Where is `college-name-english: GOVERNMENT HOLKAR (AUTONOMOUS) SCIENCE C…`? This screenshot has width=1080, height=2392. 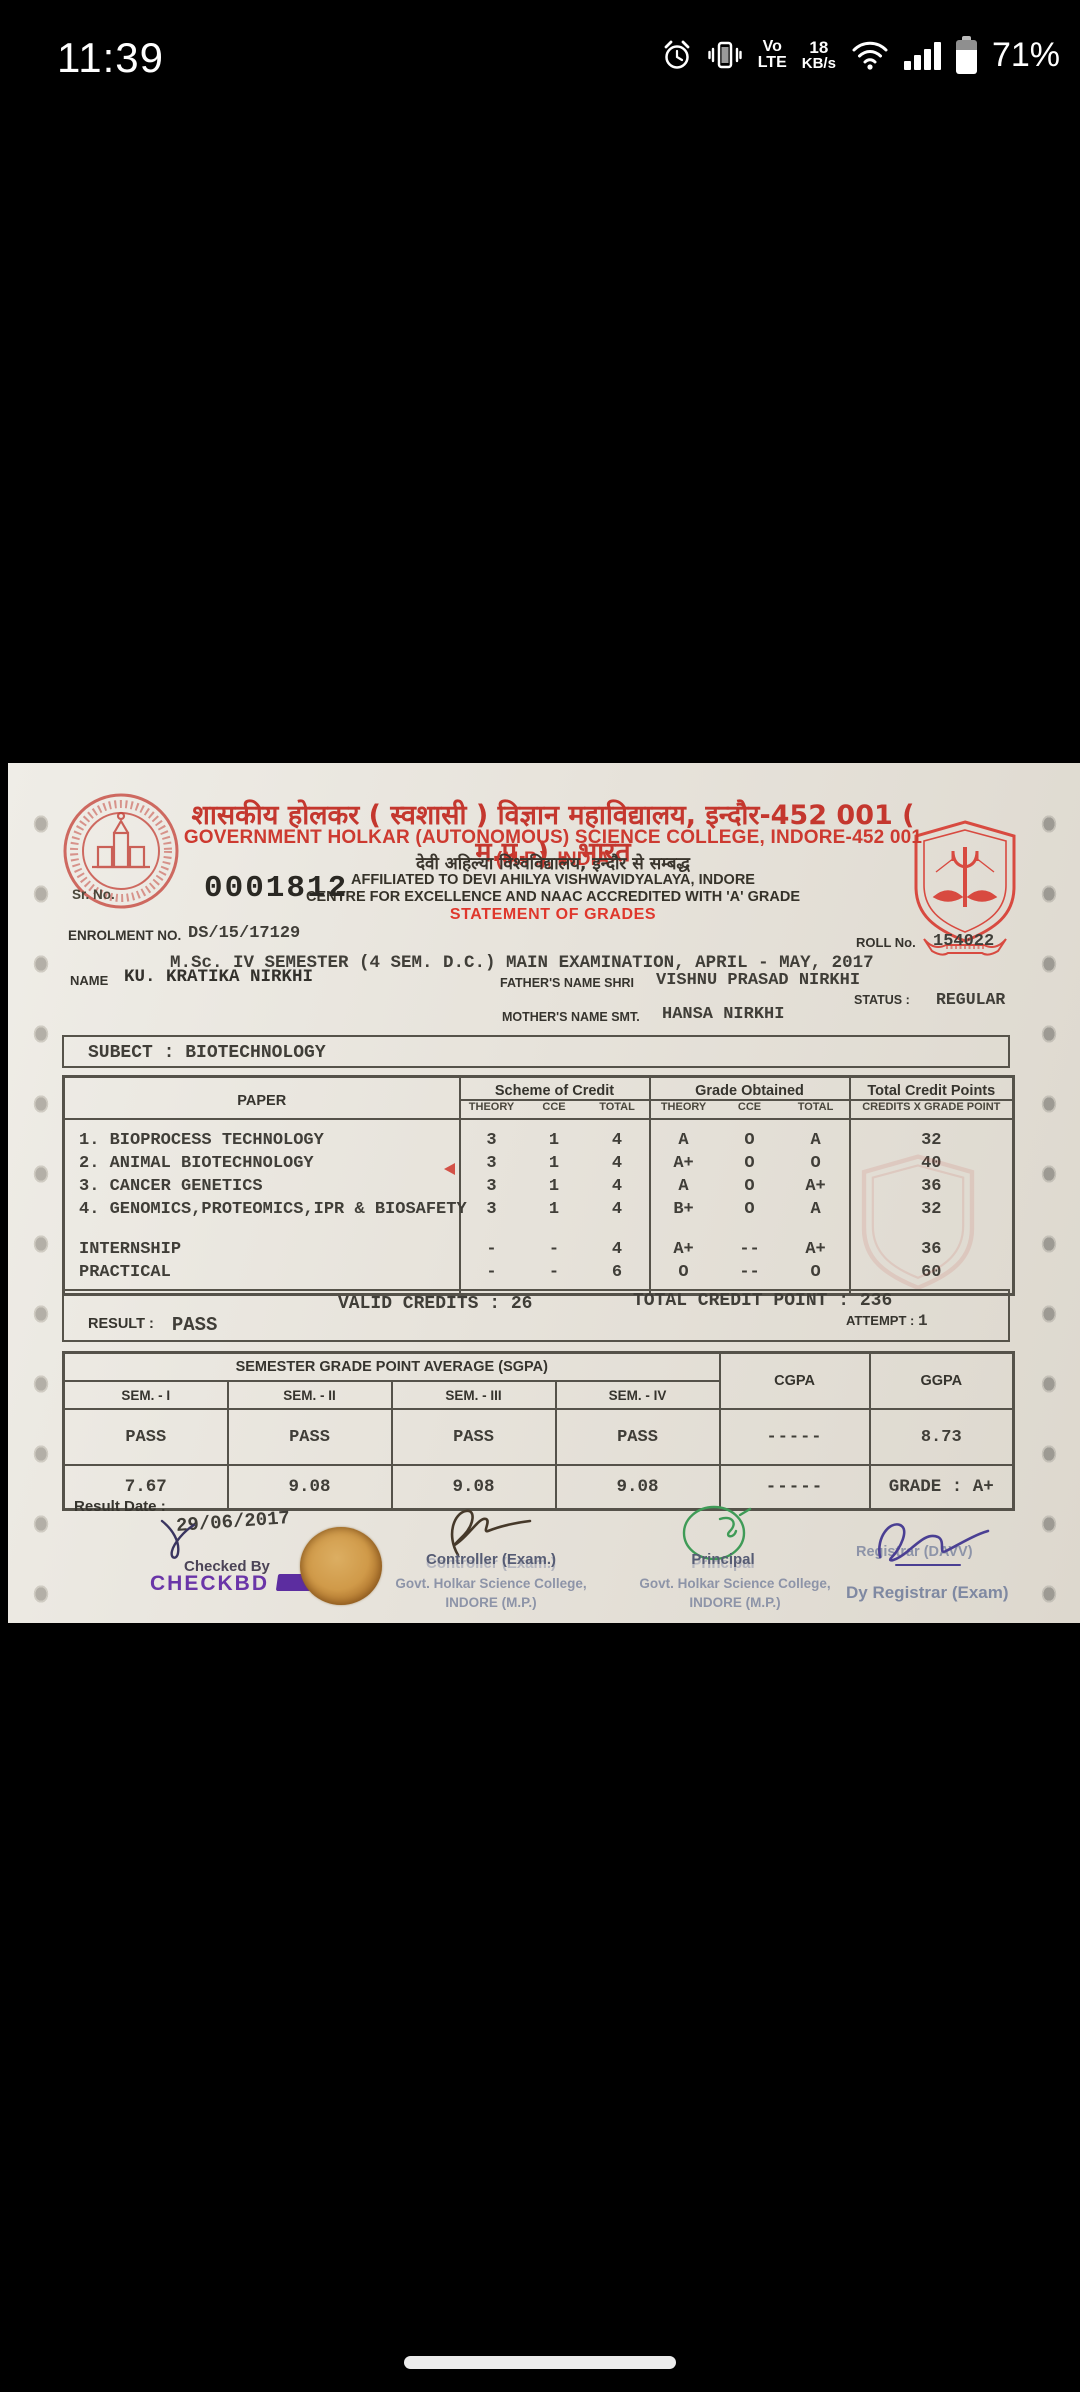 college-name-english: GOVERNMENT HOLKAR (AUTONOMOUS) SCIENCE C… is located at coordinates (553, 848).